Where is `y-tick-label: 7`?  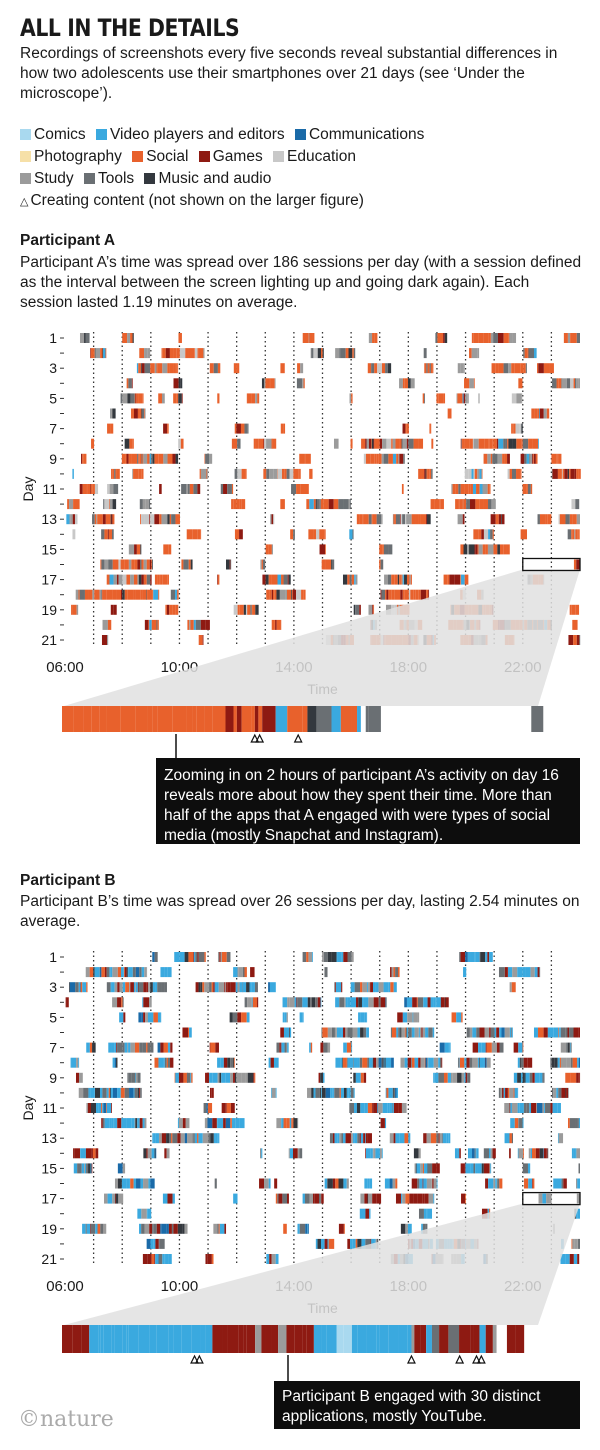
y-tick-label: 7 is located at coordinates (53, 1048).